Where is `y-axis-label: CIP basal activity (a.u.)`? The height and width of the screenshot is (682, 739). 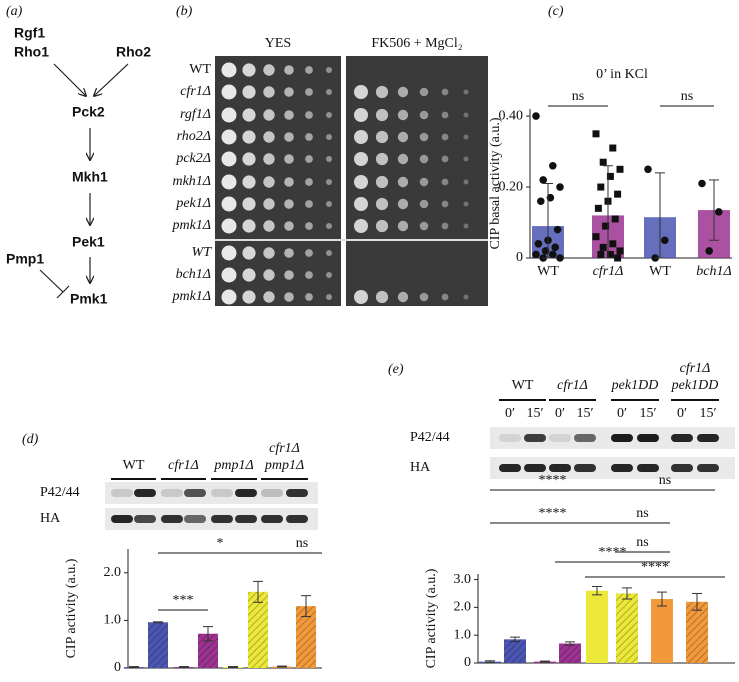 y-axis-label: CIP basal activity (a.u.) is located at coordinates (495, 183).